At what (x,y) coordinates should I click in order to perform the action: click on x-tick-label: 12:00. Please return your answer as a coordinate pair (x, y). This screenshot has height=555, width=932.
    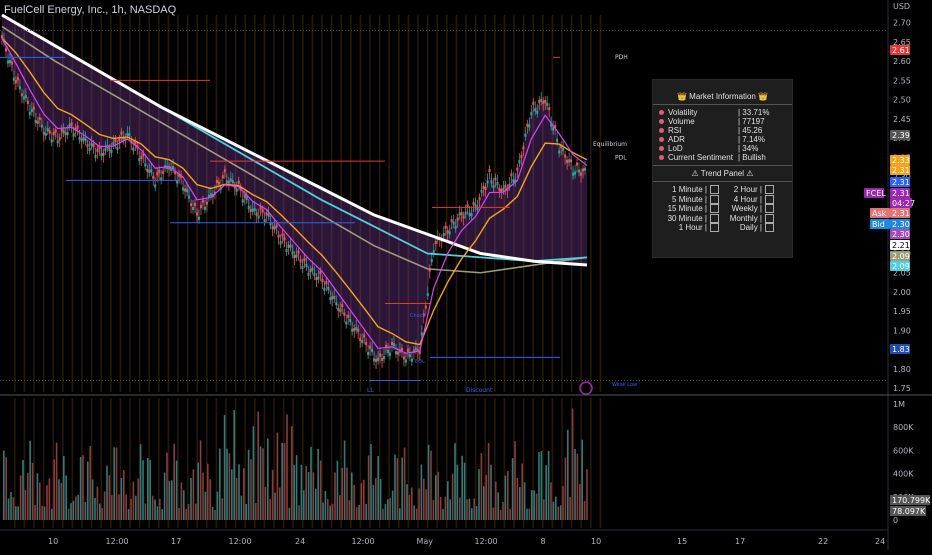
    Looking at the image, I should click on (486, 541).